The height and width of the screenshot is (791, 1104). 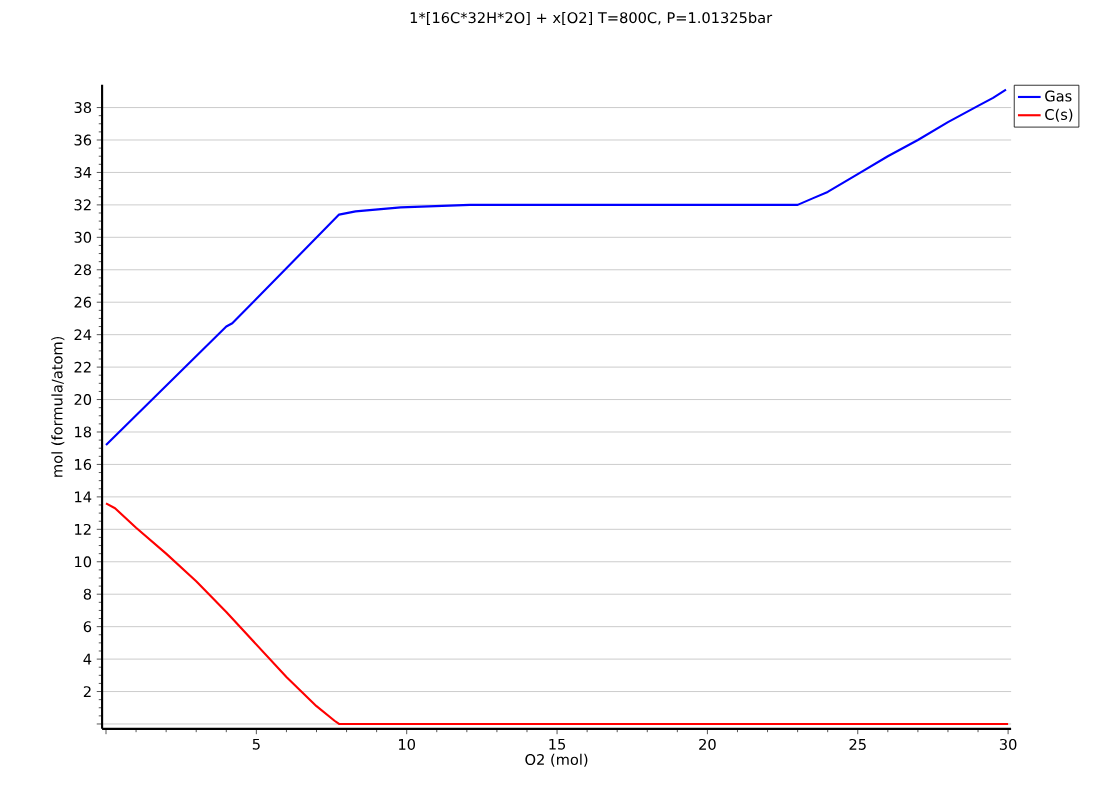 I want to click on y-tick-label: 4, so click(x=87, y=659).